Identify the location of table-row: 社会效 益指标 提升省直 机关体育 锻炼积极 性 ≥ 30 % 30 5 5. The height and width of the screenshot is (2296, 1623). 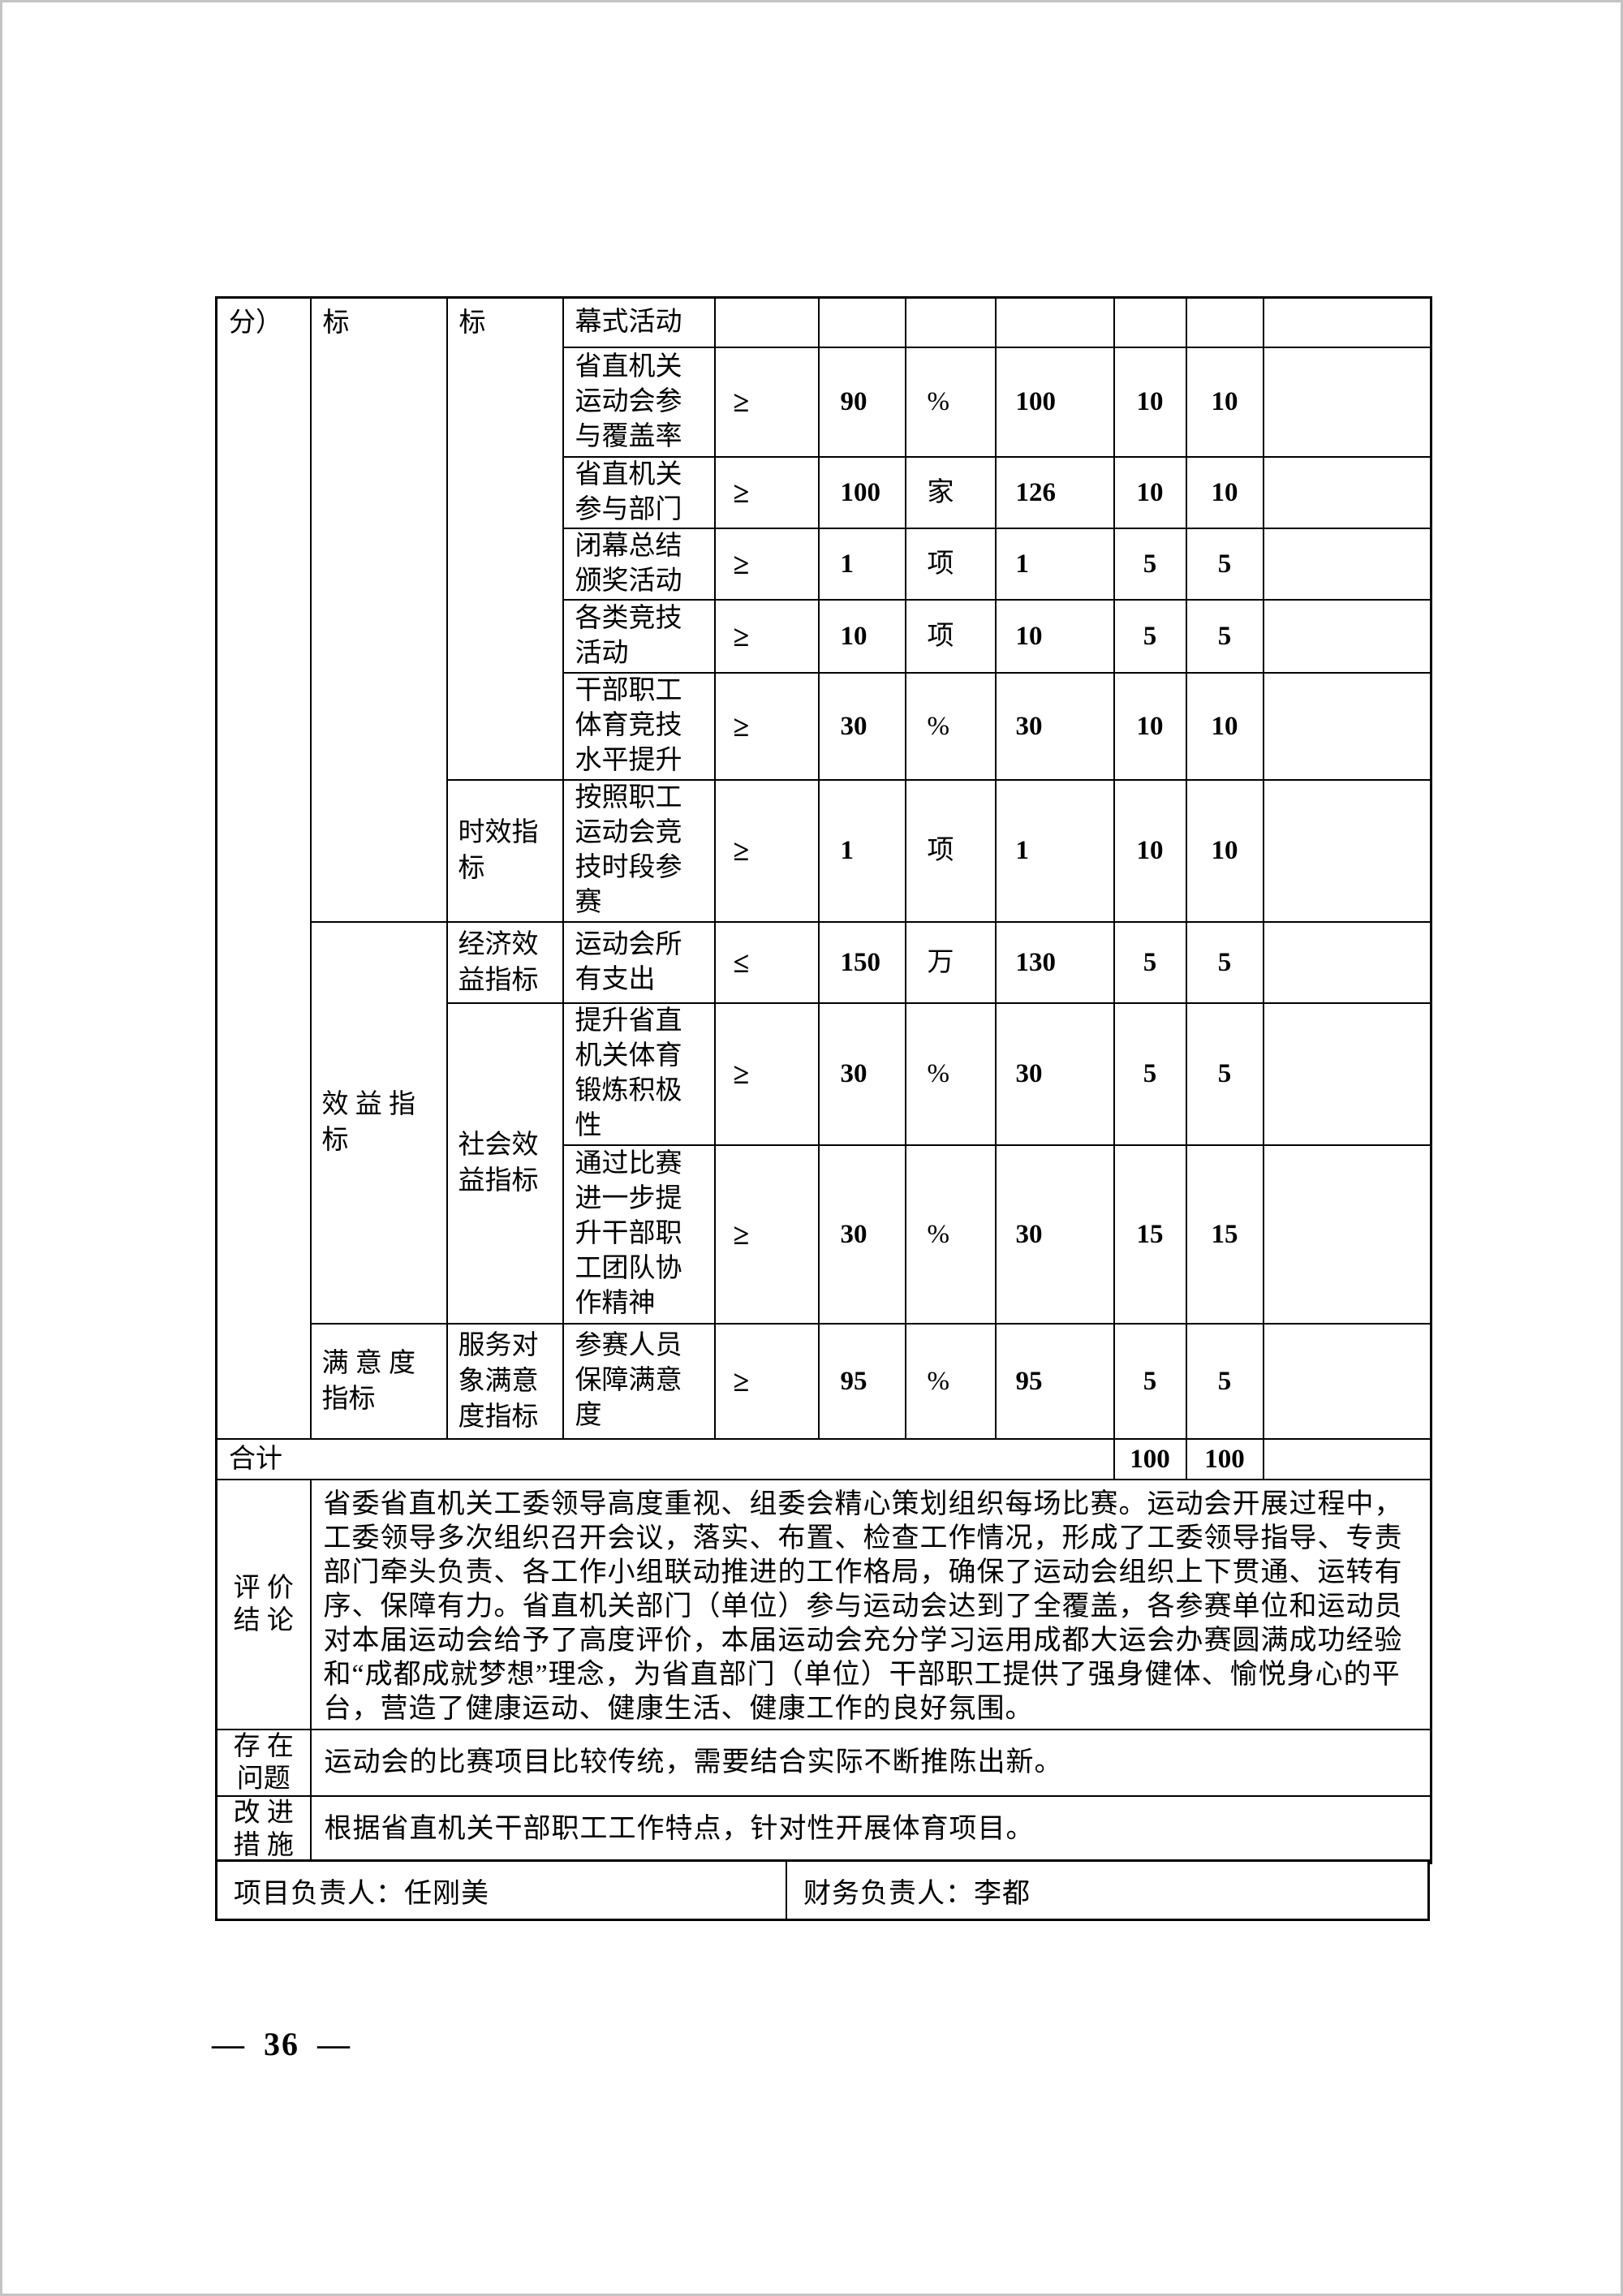
(824, 1164).